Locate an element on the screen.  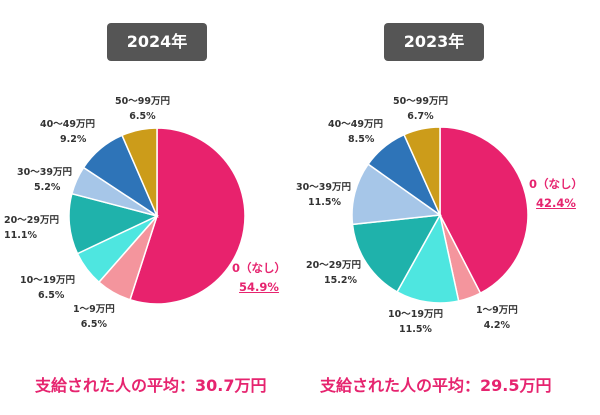
pie-2023 is located at coordinates (440, 215).